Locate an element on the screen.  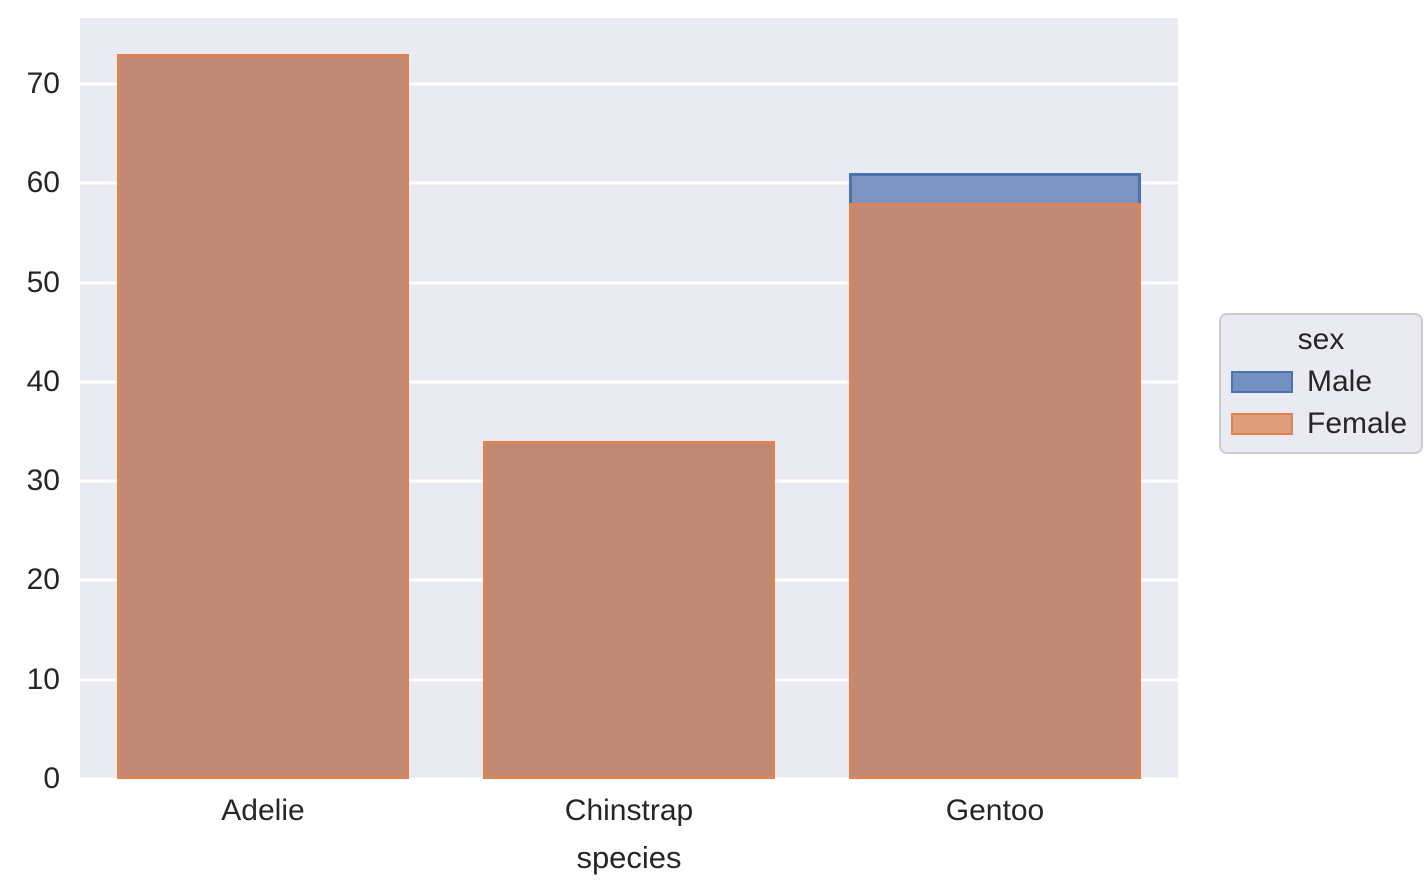
legend-swatch-male is located at coordinates (1262, 381).